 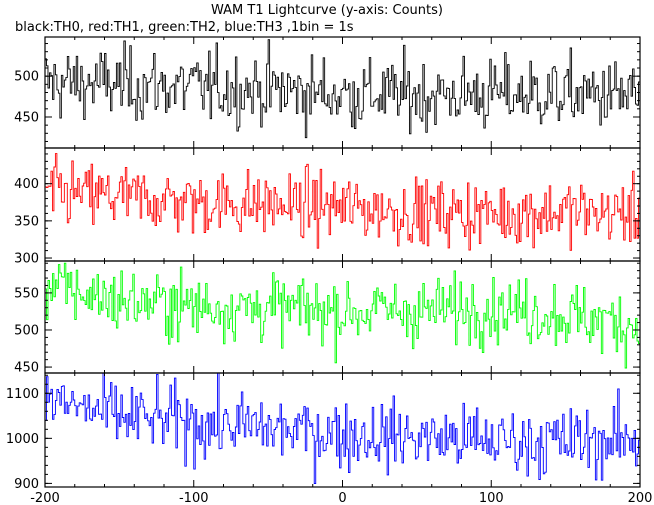 I want to click on chart-title: WAM T1 Lightcurve (y-axis: Counts), so click(x=327, y=10).